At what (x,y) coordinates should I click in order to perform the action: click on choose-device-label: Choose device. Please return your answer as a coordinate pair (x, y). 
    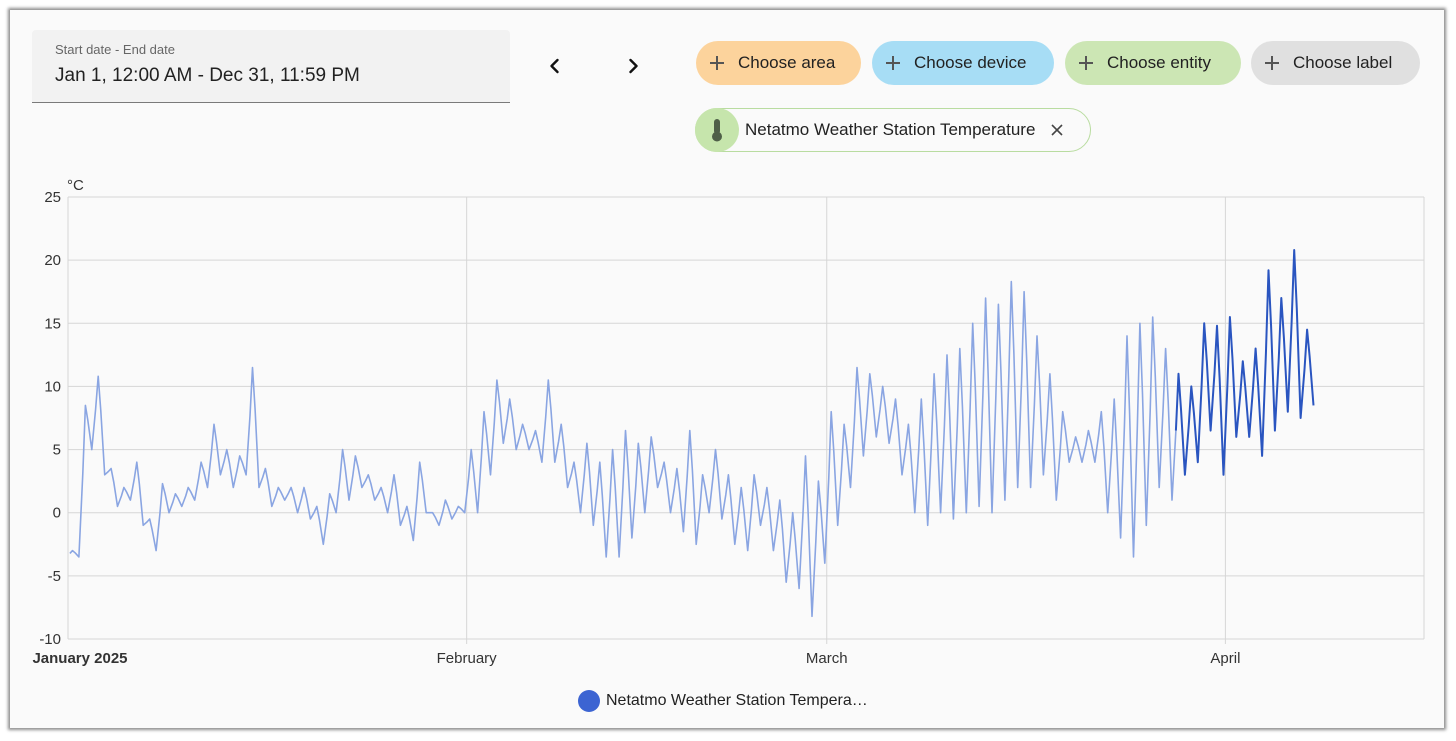
    Looking at the image, I should click on (970, 62).